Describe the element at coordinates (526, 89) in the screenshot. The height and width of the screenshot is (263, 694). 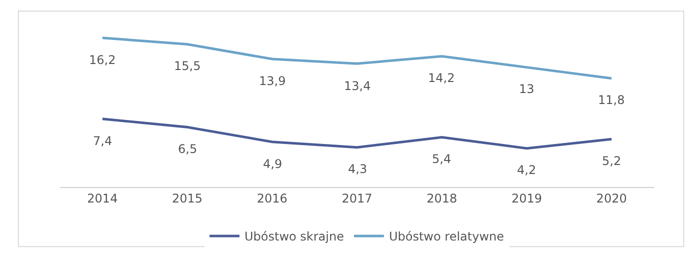
I see `data-label: 13` at that location.